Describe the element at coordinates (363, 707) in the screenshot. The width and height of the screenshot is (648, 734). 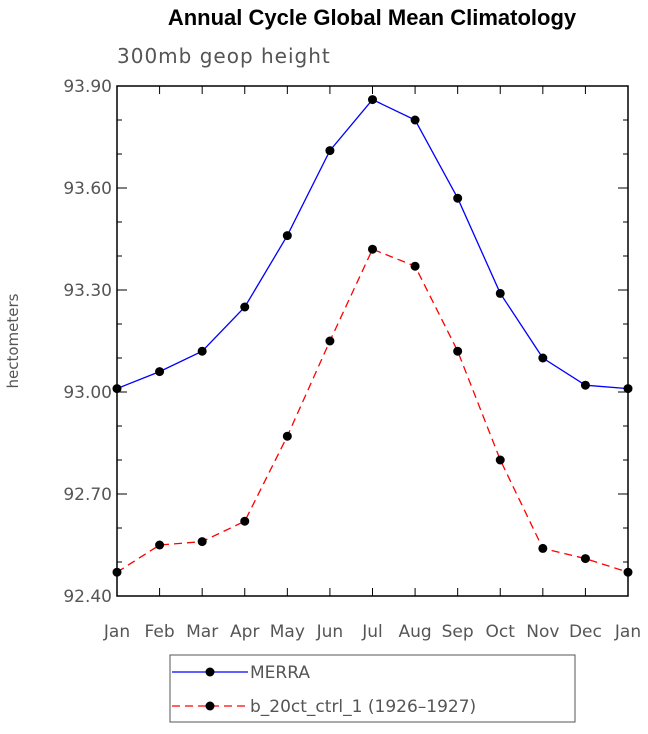
I see `legend-label-2: b_20ct_ctrl_1 (1926–1927)` at that location.